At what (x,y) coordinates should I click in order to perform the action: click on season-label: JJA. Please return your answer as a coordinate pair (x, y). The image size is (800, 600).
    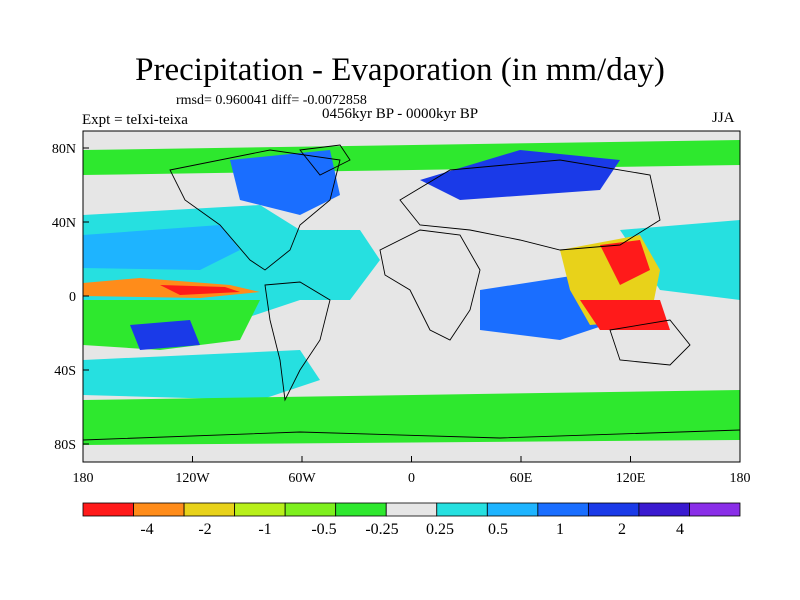
    Looking at the image, I should click on (723, 118).